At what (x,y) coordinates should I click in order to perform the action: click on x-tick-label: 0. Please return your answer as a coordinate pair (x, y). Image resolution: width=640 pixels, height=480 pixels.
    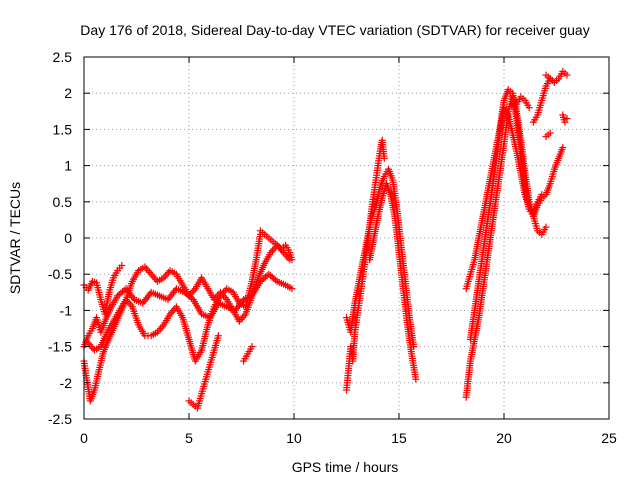
    Looking at the image, I should click on (84, 438).